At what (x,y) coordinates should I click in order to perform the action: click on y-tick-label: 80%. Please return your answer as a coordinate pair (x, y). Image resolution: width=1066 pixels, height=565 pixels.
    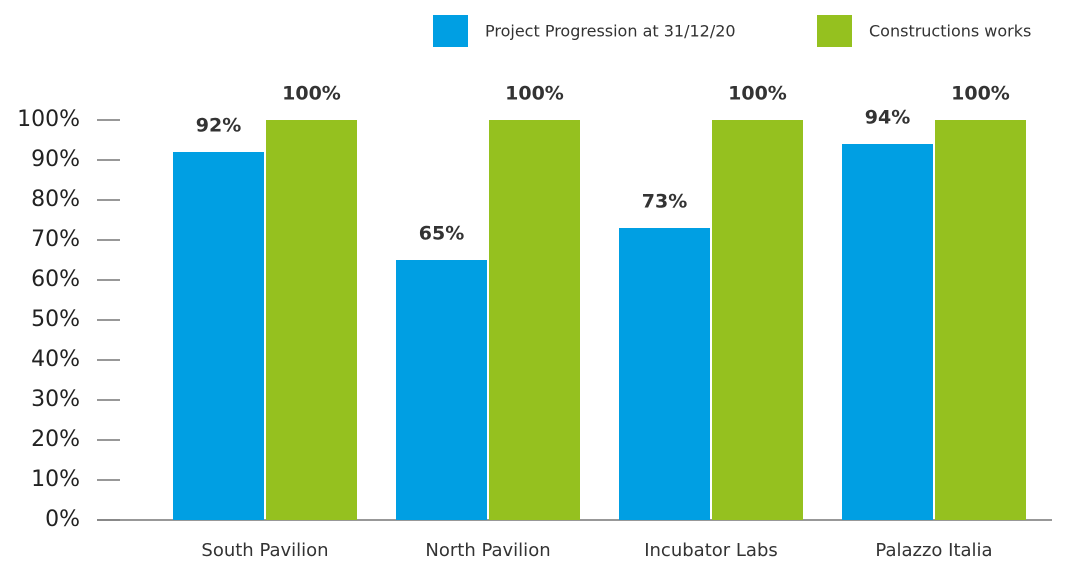
    Looking at the image, I should click on (55, 199).